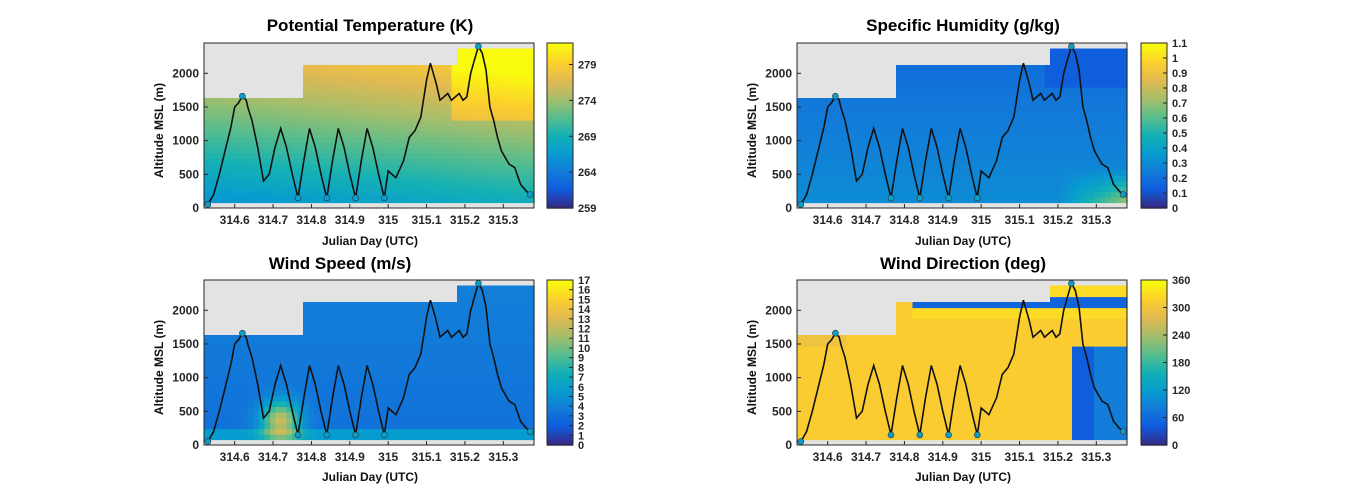 The height and width of the screenshot is (500, 1350). What do you see at coordinates (355, 435) in the screenshot?
I see `flight-track-point` at bounding box center [355, 435].